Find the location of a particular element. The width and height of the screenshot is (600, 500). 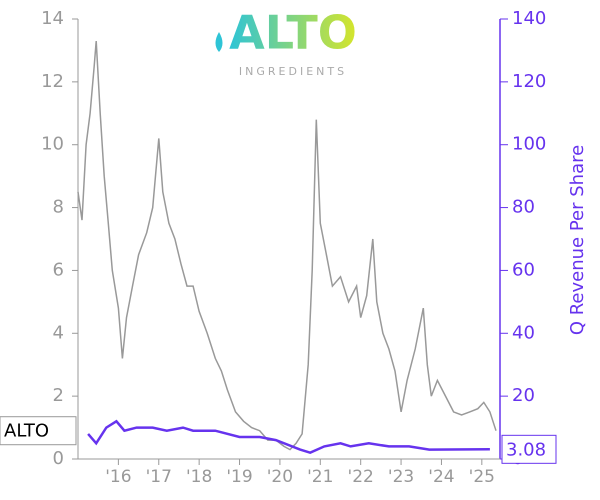

y-tick-label: 4 is located at coordinates (58, 332).